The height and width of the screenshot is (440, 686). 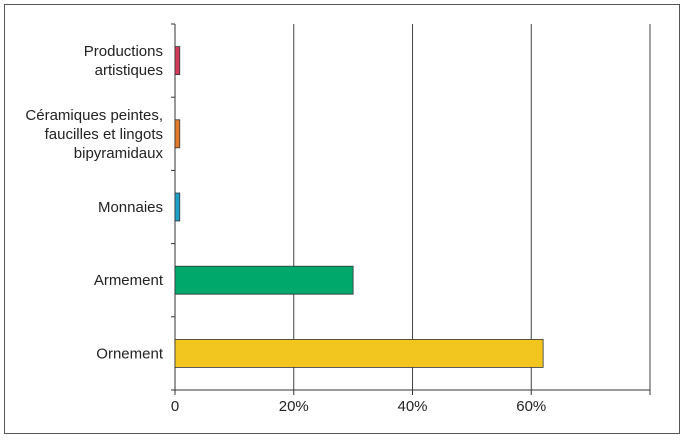 What do you see at coordinates (123, 61) in the screenshot?
I see `category-label: Productions artistiques` at bounding box center [123, 61].